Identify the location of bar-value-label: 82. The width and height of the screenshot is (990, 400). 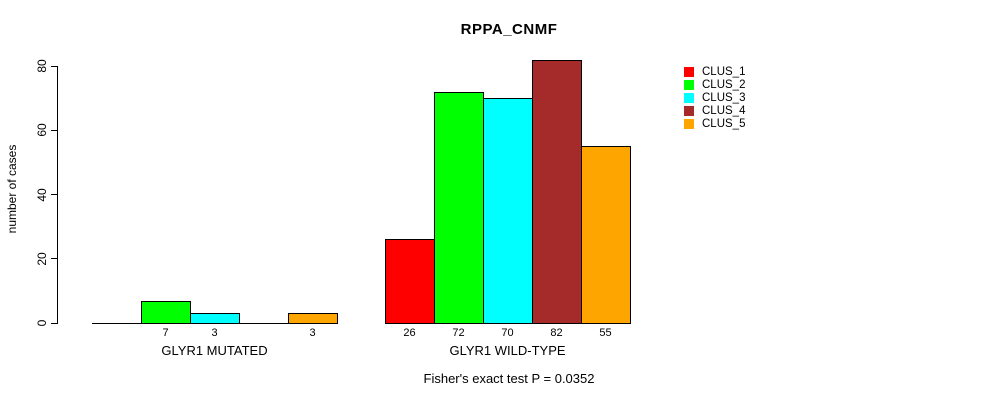
(556, 333).